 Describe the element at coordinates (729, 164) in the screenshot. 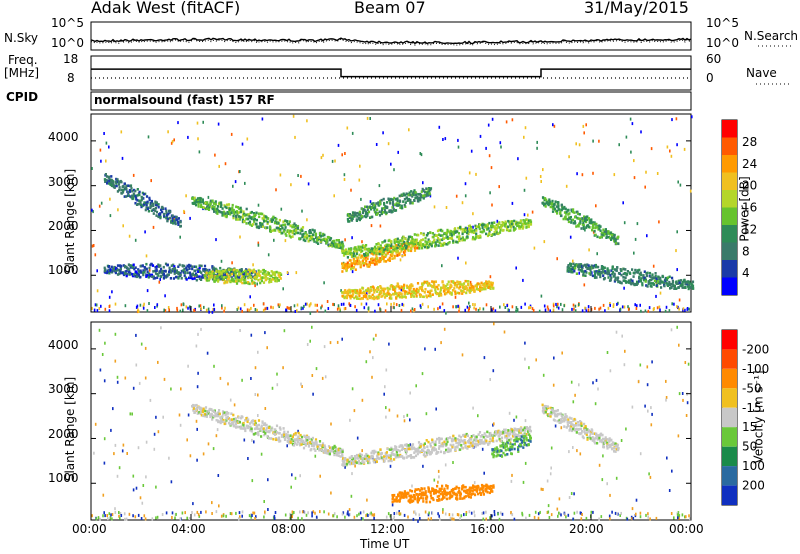

I see `power-colorbar-swatch` at that location.